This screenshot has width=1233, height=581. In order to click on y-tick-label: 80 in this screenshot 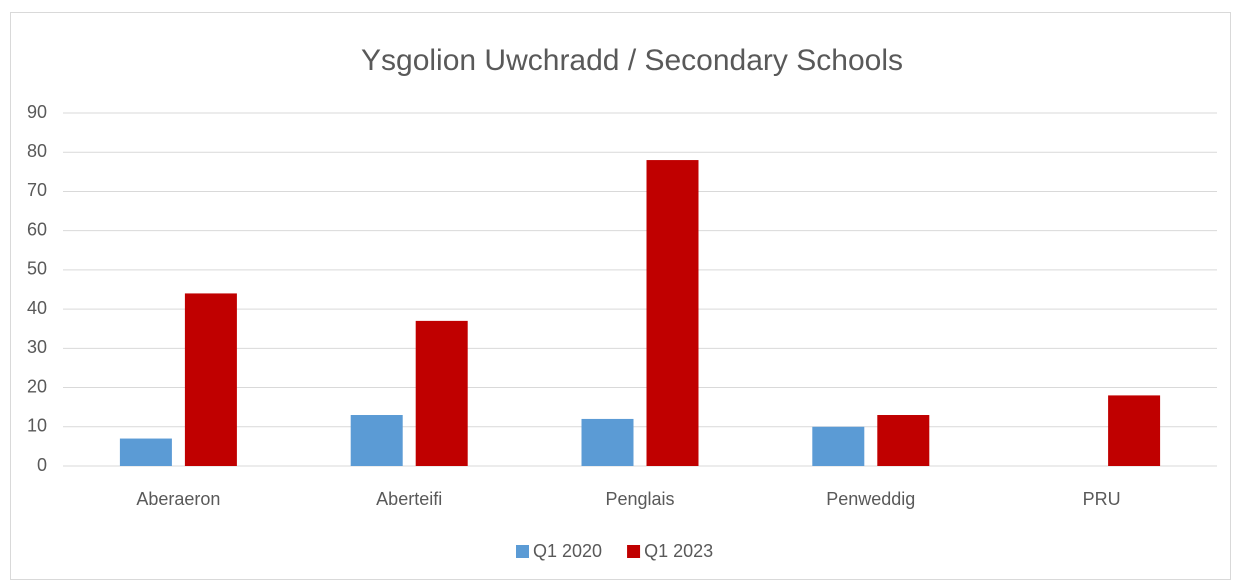, I will do `click(37, 151)`.